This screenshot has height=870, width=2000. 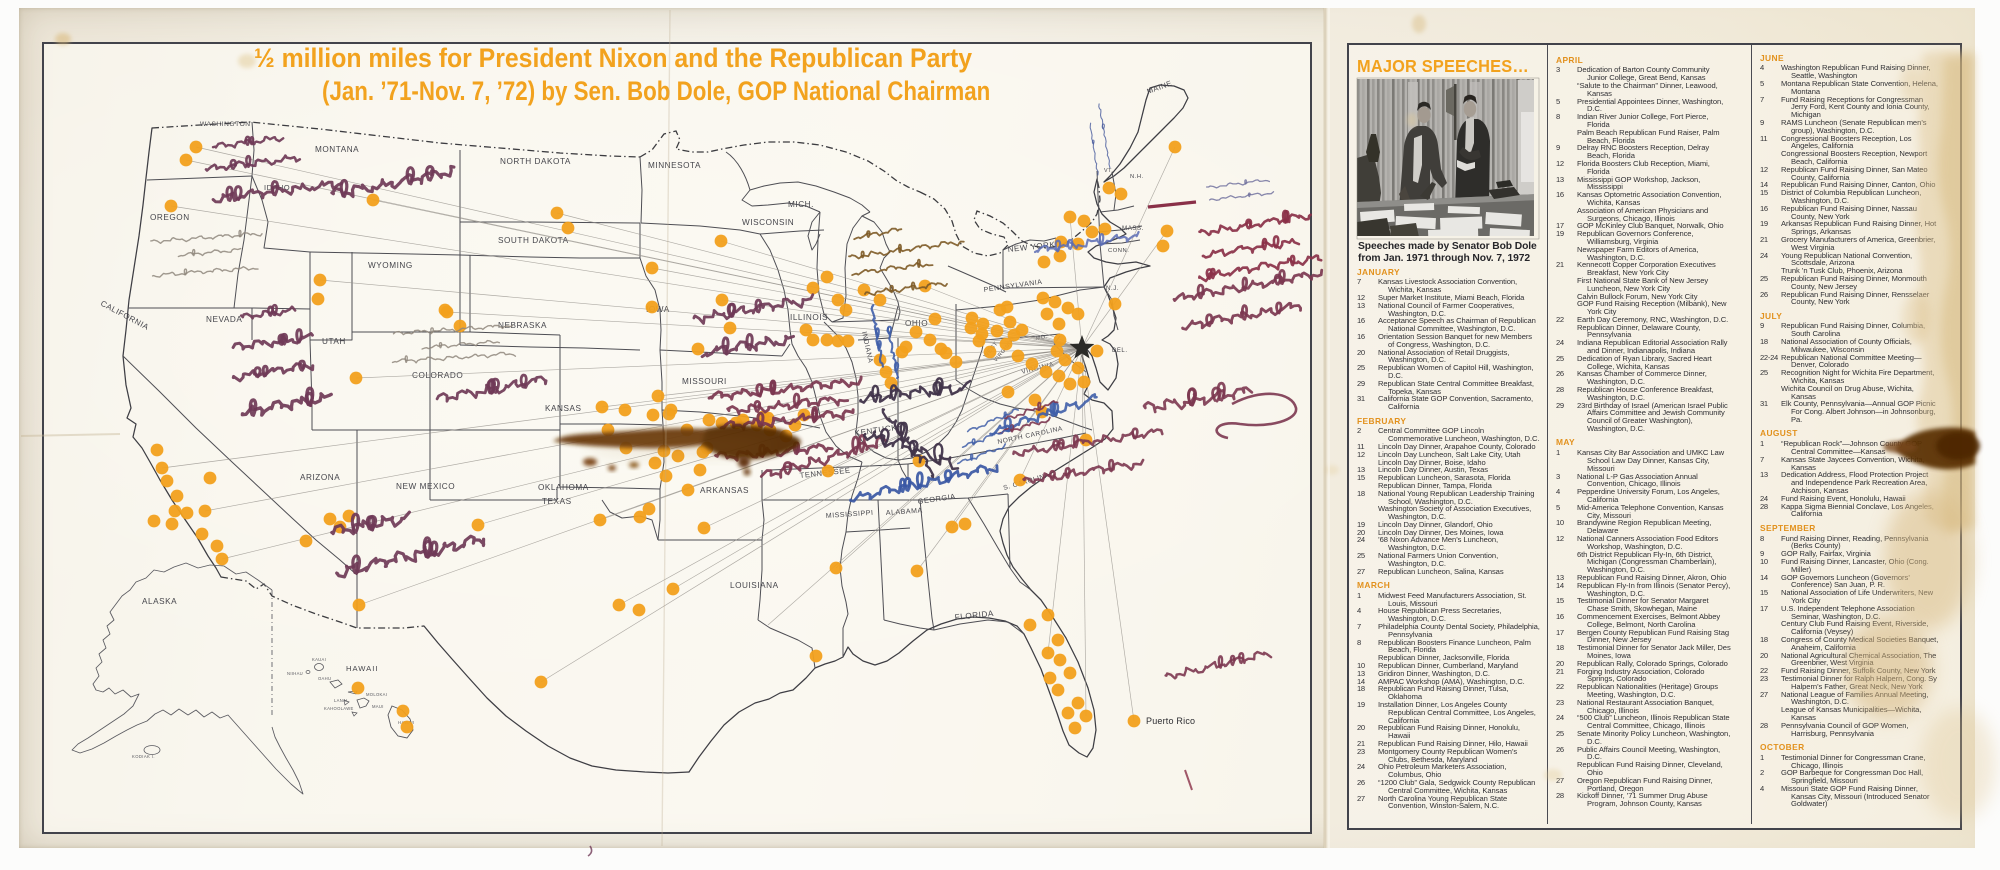 What do you see at coordinates (801, 204) in the screenshot?
I see `svg-text: MICH.` at bounding box center [801, 204].